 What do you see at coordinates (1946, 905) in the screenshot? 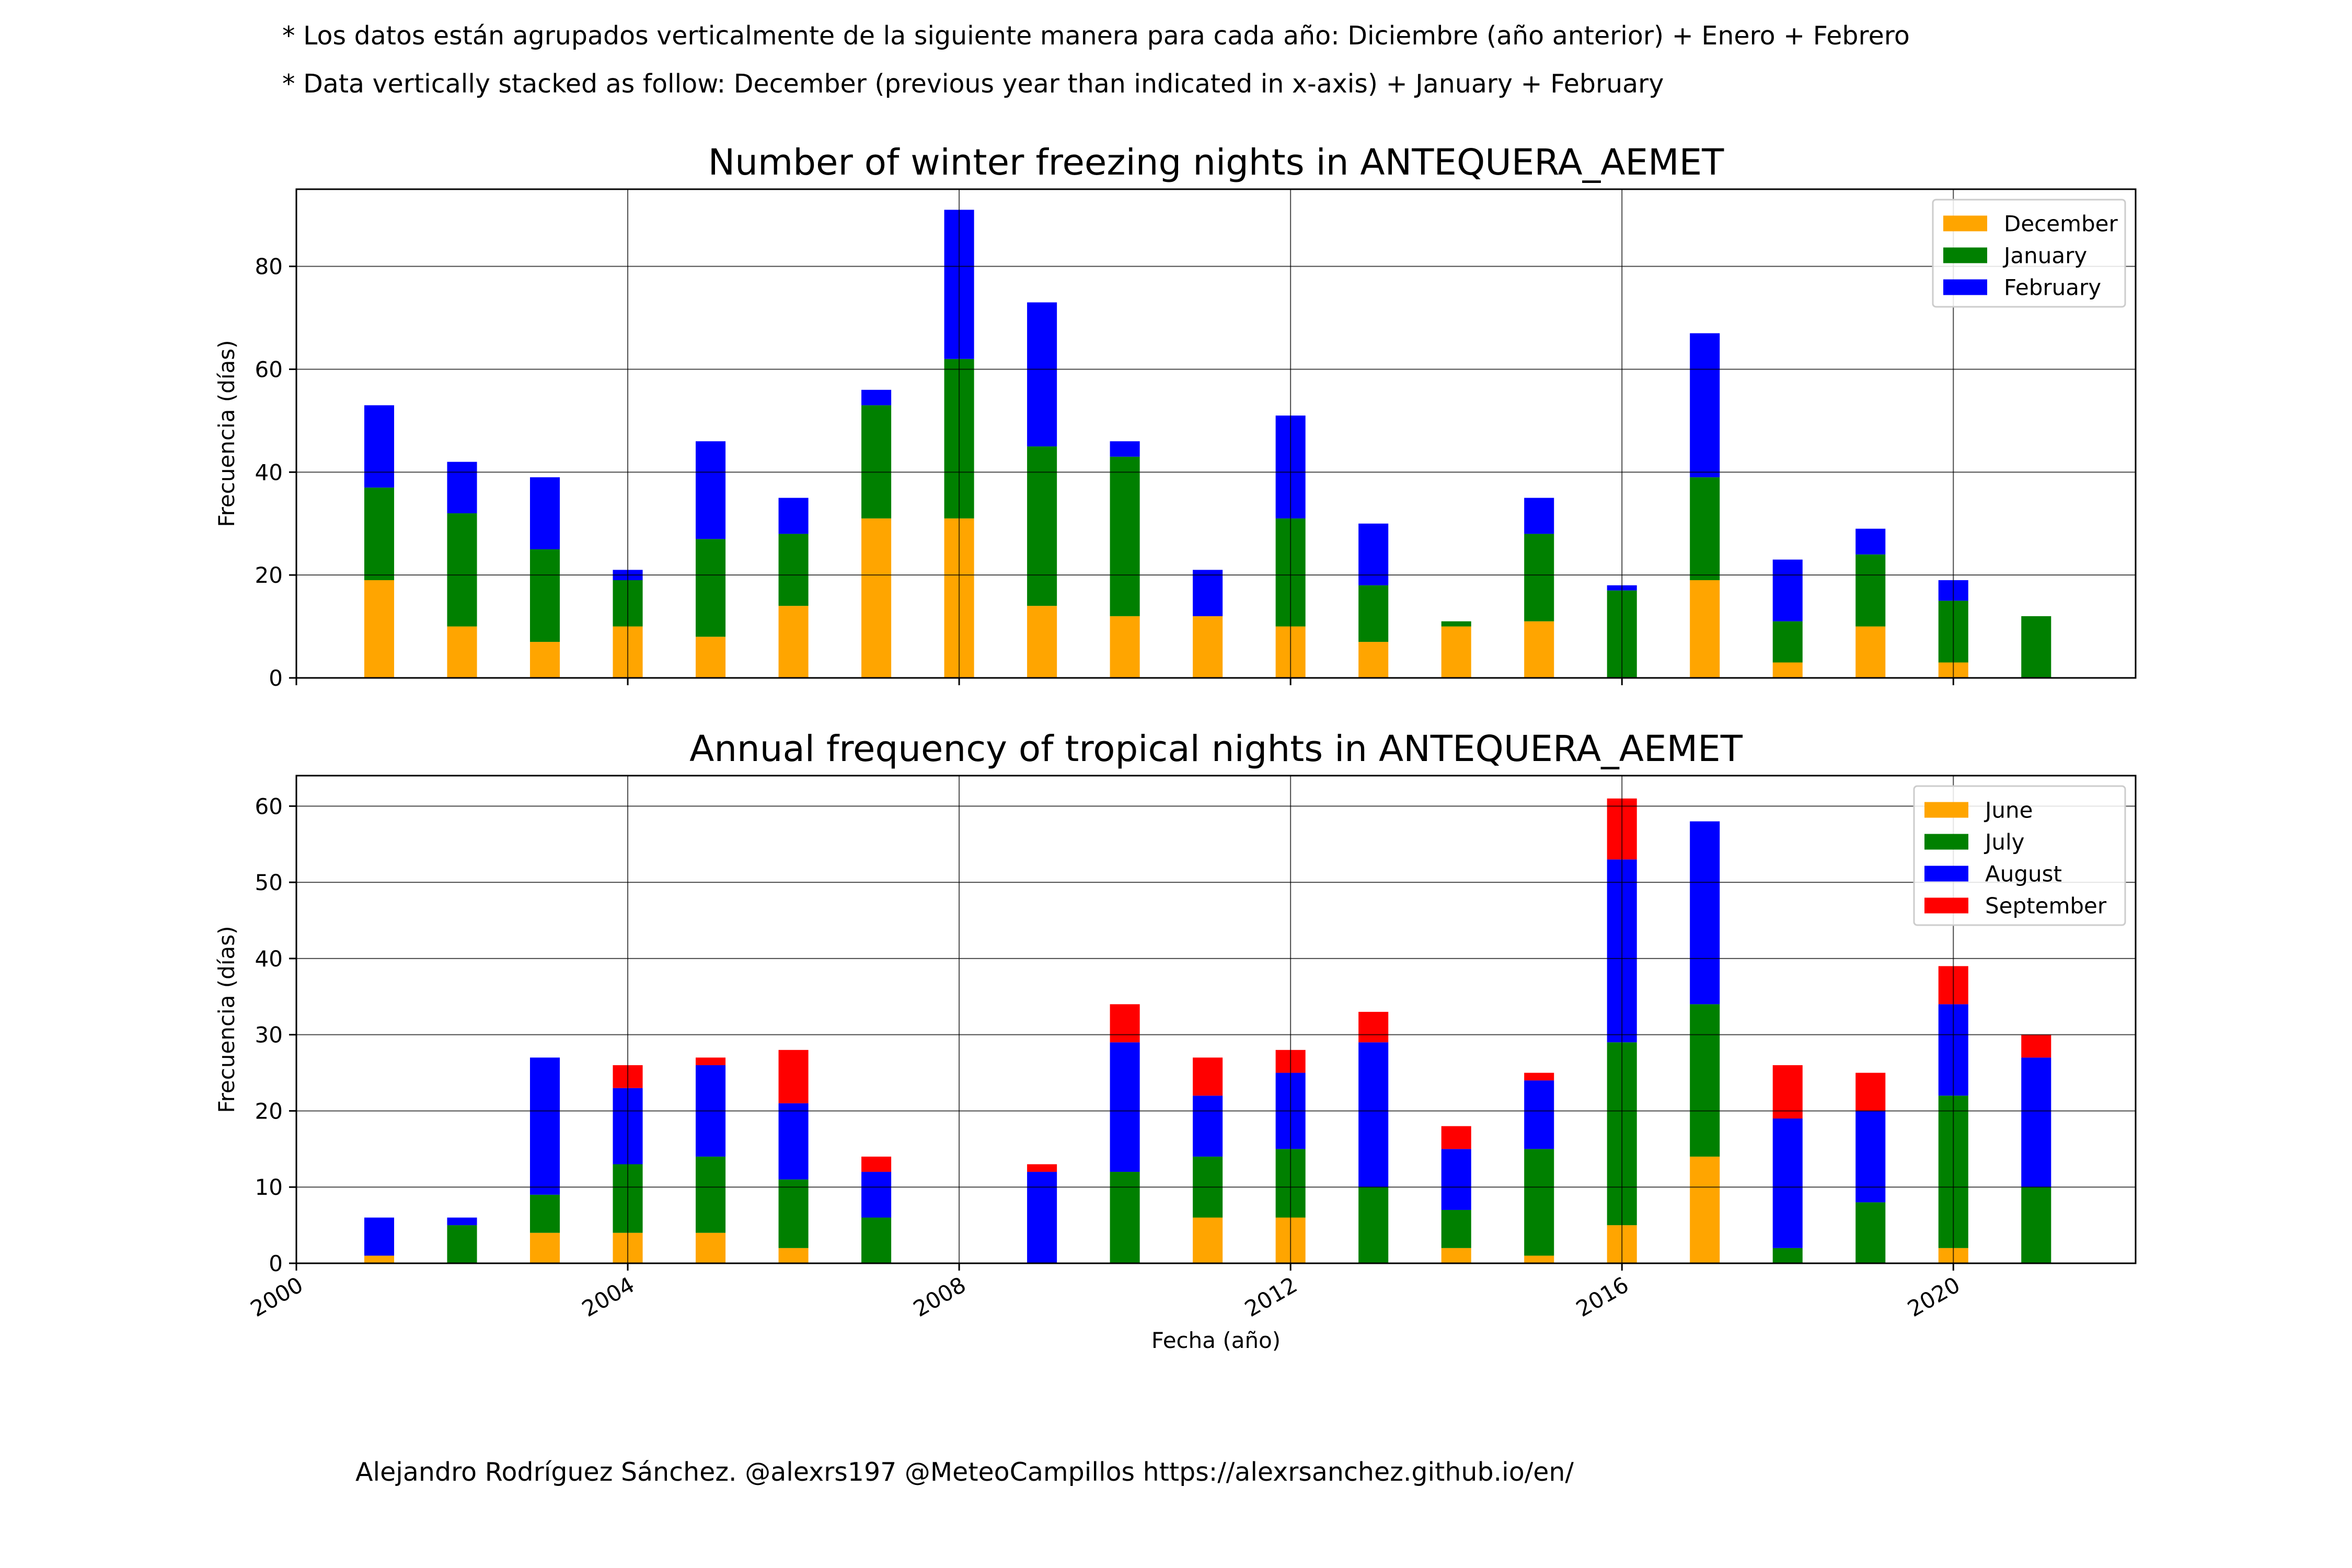
I see `chart2-legend-swatch-september` at bounding box center [1946, 905].